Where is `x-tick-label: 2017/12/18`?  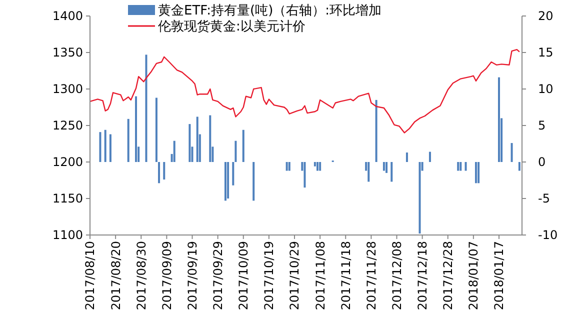
x-tick-label: 2017/12/18 is located at coordinates (423, 275).